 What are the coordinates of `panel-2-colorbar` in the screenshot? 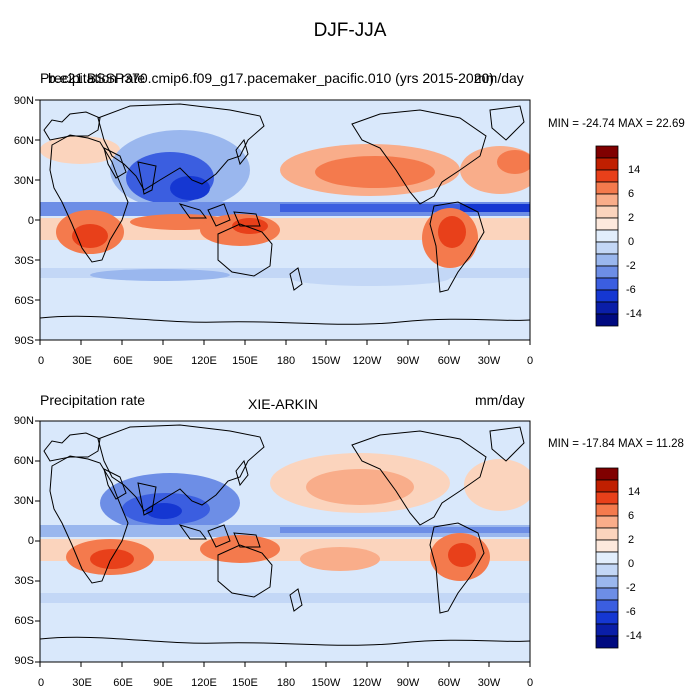 It's located at (607, 558).